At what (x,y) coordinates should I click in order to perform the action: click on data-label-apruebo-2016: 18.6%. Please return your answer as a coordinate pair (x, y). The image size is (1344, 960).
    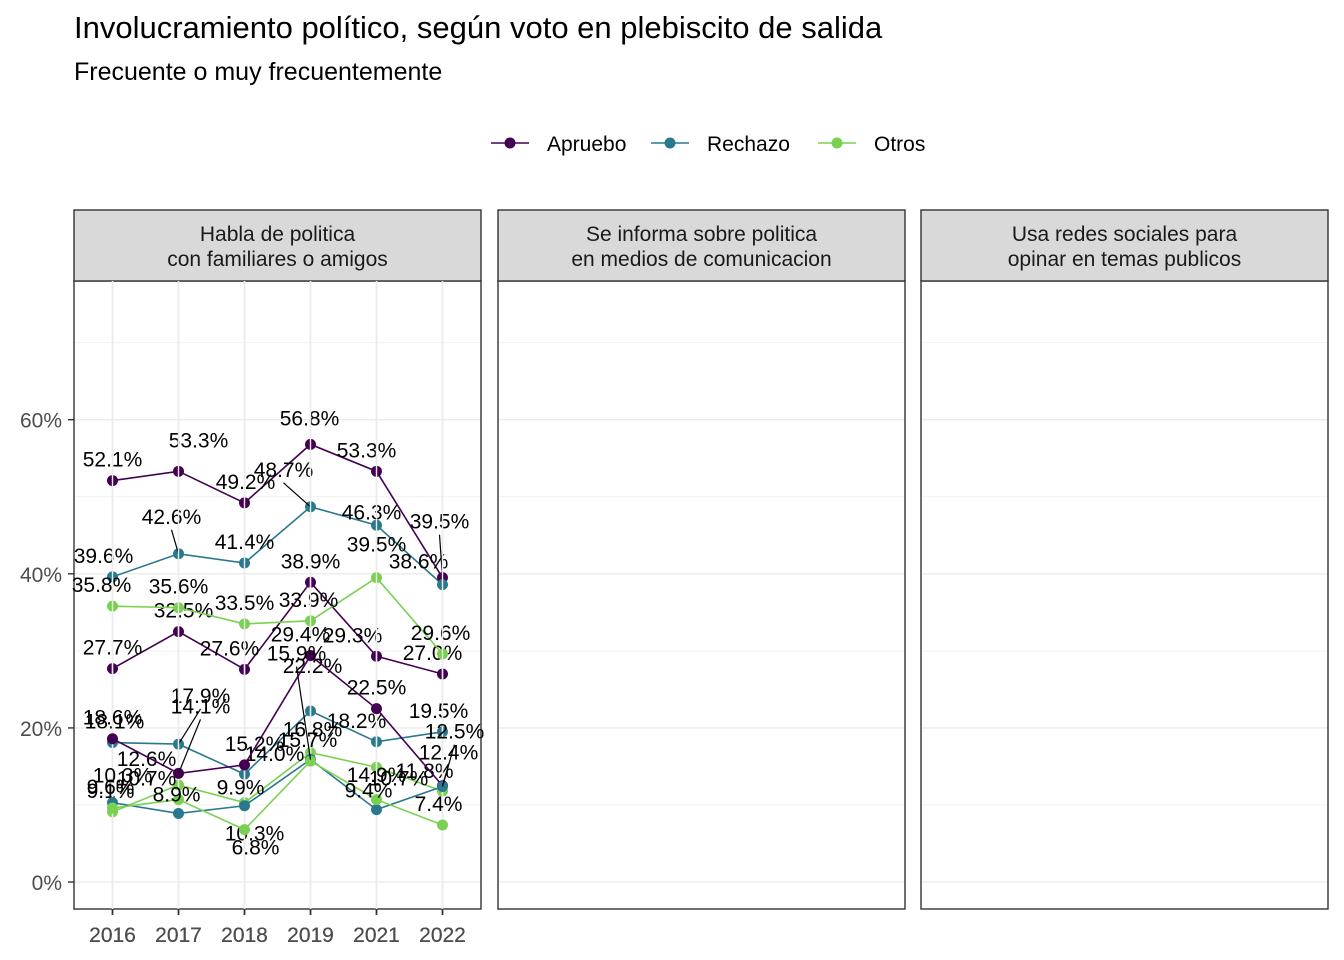
    Looking at the image, I should click on (113, 718).